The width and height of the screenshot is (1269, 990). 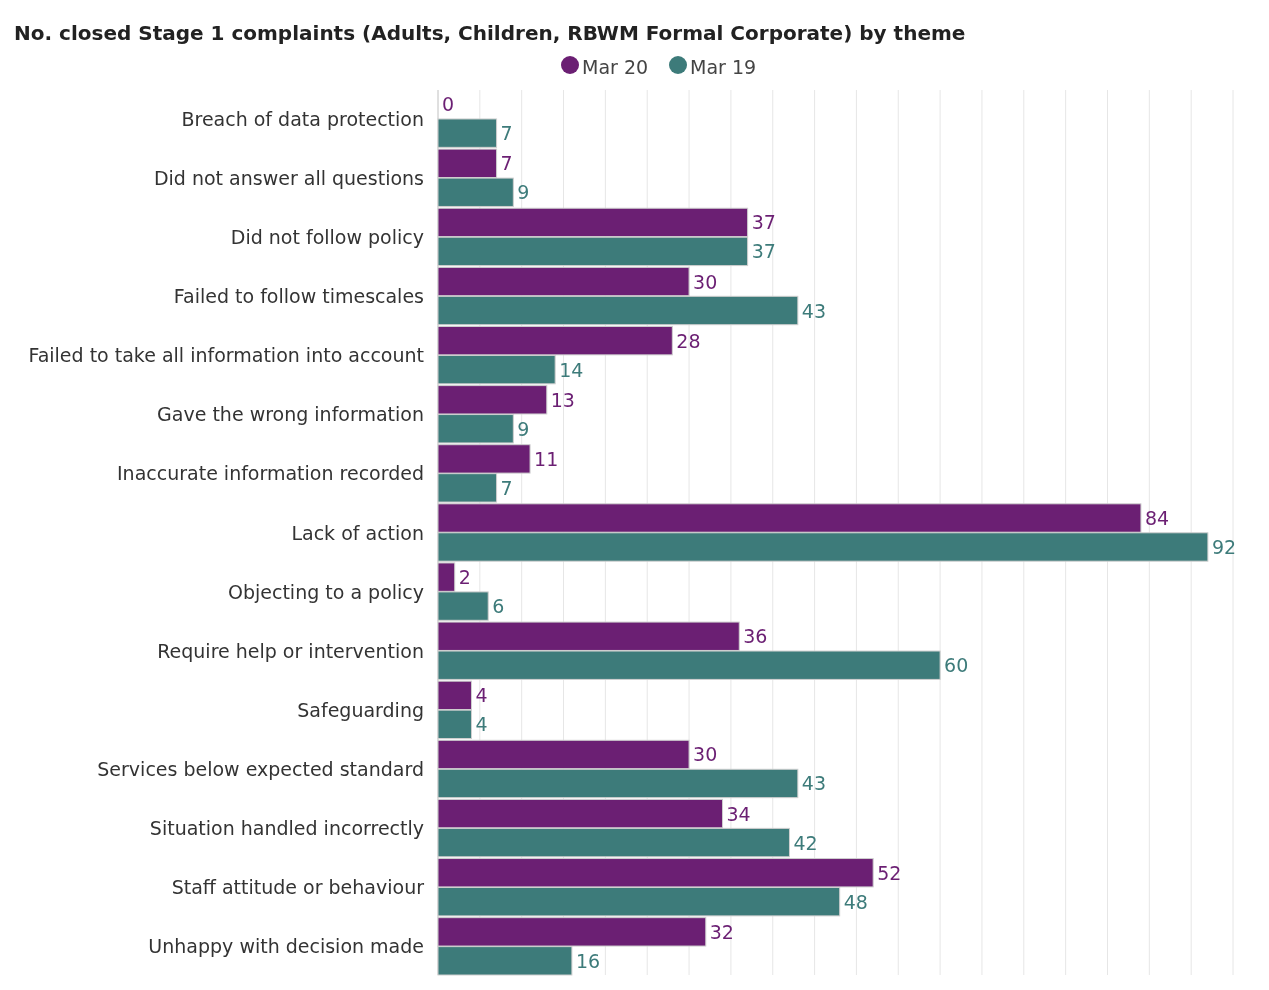 I want to click on data-label: 28, so click(x=688, y=340).